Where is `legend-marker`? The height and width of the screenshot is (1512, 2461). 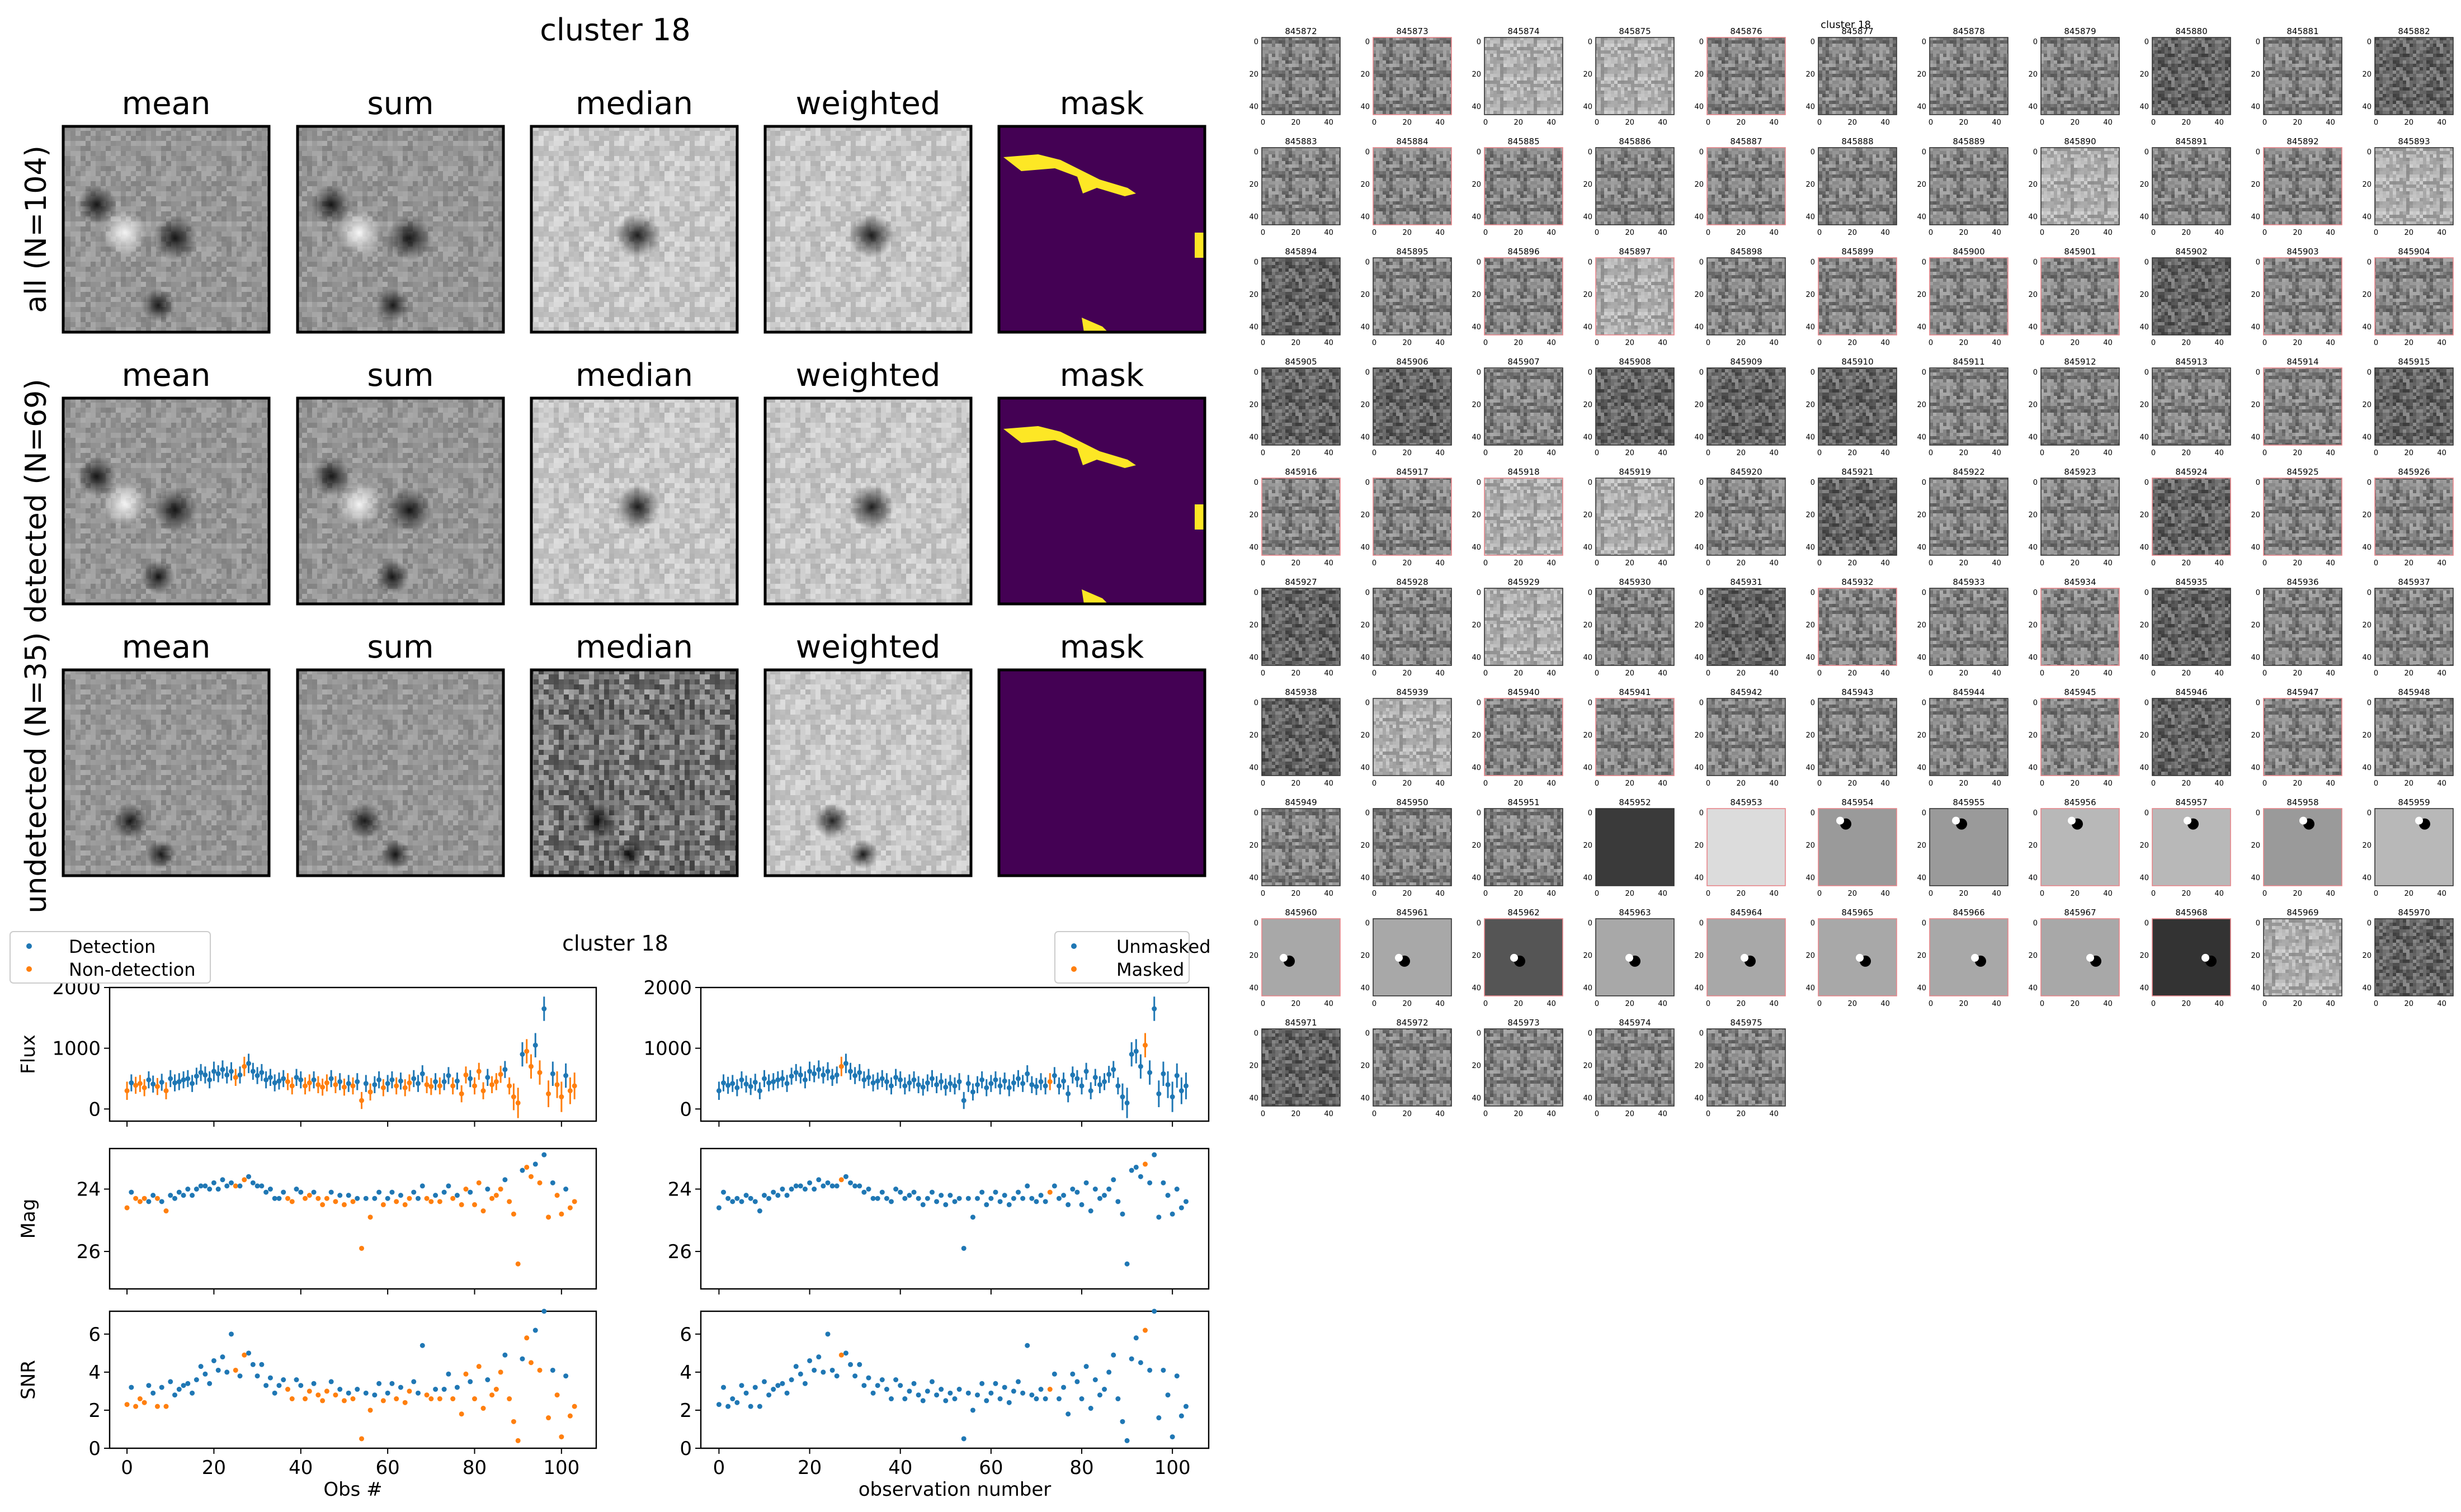
legend-marker is located at coordinates (29, 969).